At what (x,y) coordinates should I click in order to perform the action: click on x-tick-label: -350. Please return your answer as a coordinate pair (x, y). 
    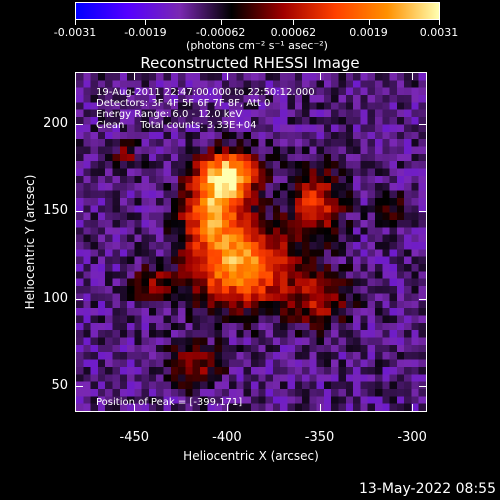
    Looking at the image, I should click on (319, 437).